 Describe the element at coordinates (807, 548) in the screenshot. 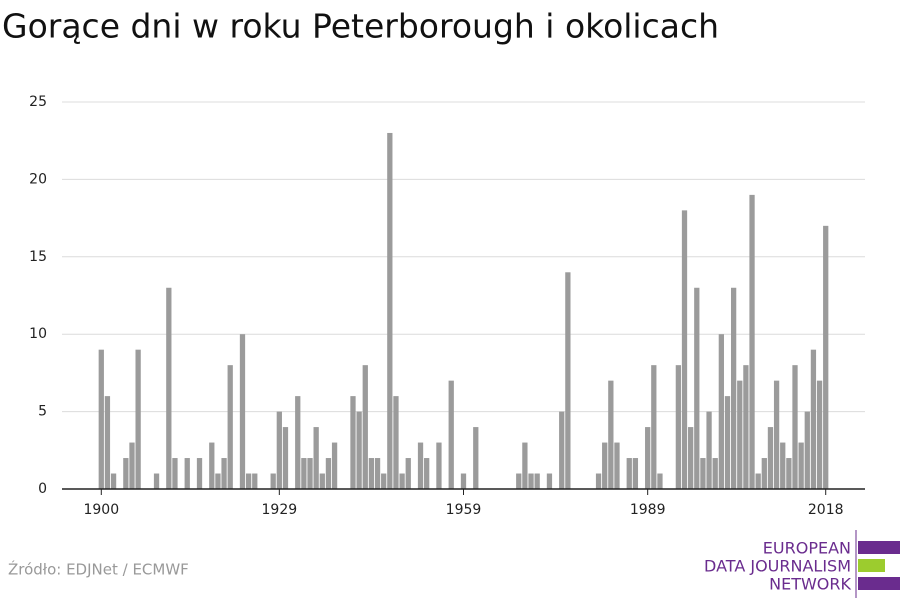

I see `logo-text: EUROPEAN` at that location.